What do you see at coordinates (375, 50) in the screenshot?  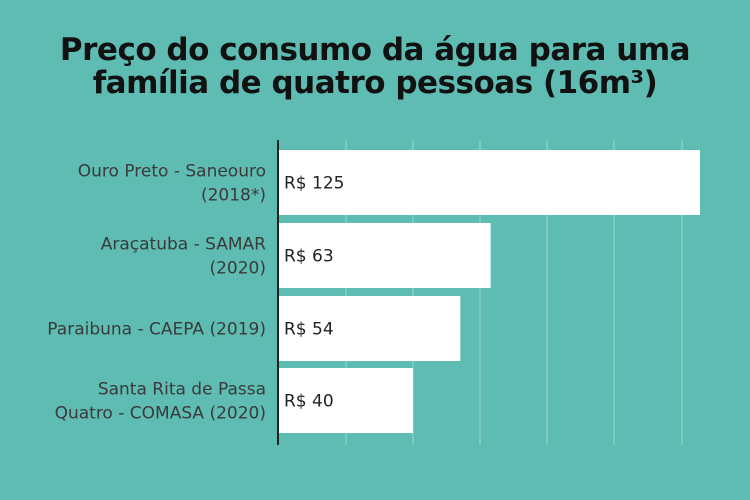 I see `chart-title-line-1: Preço do consumo da água para uma` at bounding box center [375, 50].